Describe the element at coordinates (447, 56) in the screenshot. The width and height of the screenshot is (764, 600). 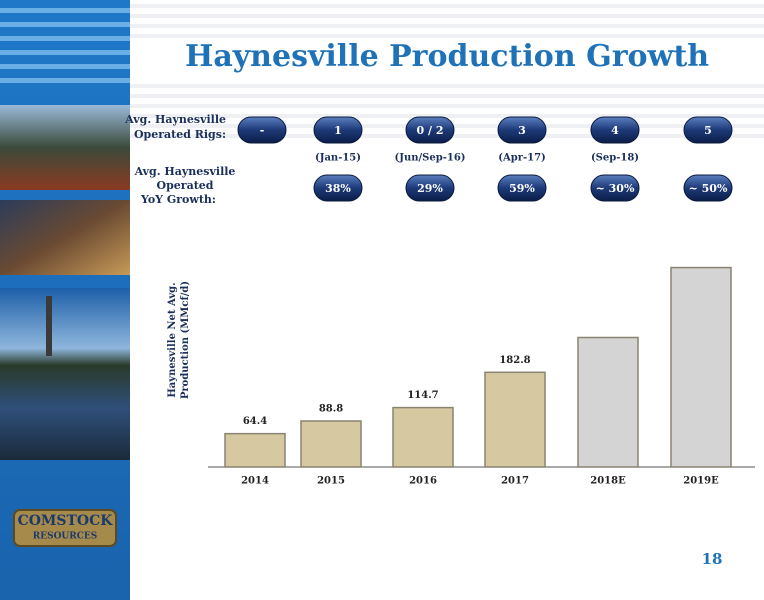
I see `slide-title: Haynesville Production Growth` at that location.